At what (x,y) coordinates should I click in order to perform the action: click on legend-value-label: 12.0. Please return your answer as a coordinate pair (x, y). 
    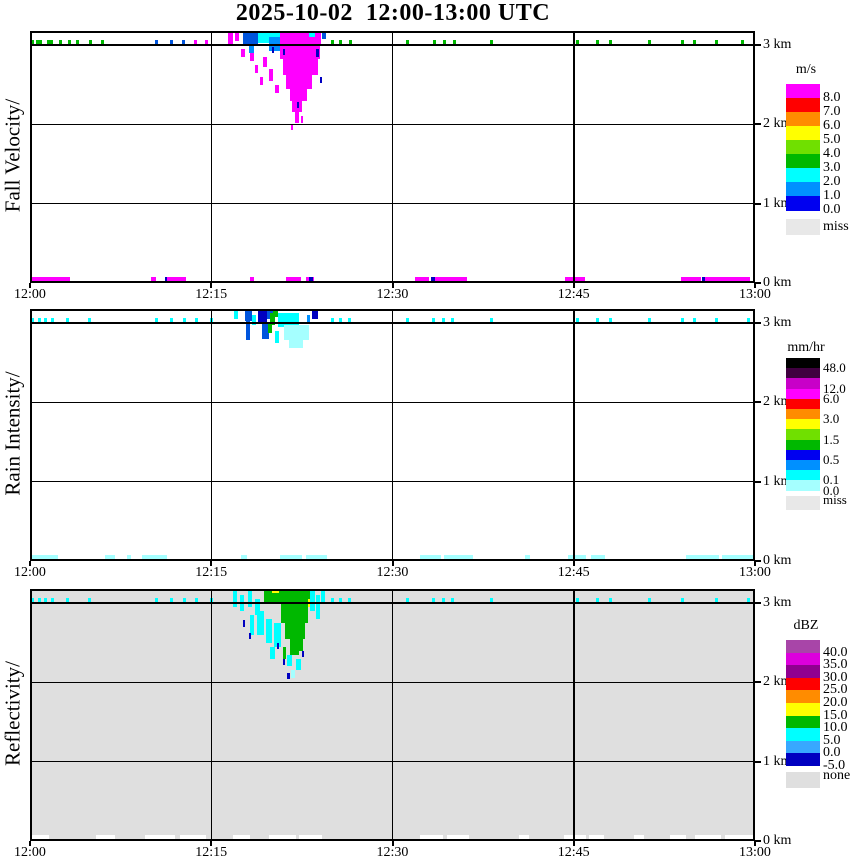
    Looking at the image, I should click on (834, 388).